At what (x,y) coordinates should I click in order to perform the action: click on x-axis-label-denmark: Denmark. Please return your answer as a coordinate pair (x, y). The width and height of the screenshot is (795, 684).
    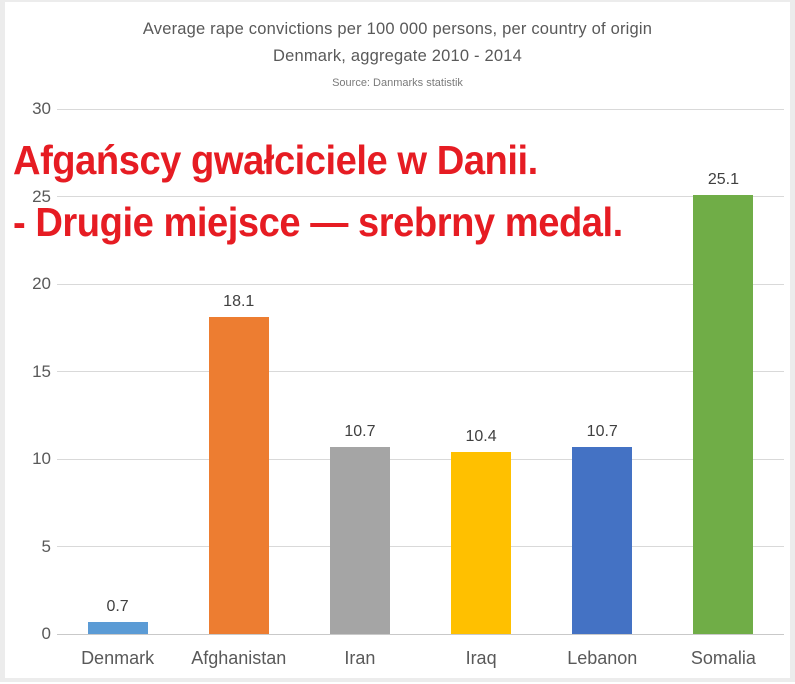
    Looking at the image, I should click on (118, 658).